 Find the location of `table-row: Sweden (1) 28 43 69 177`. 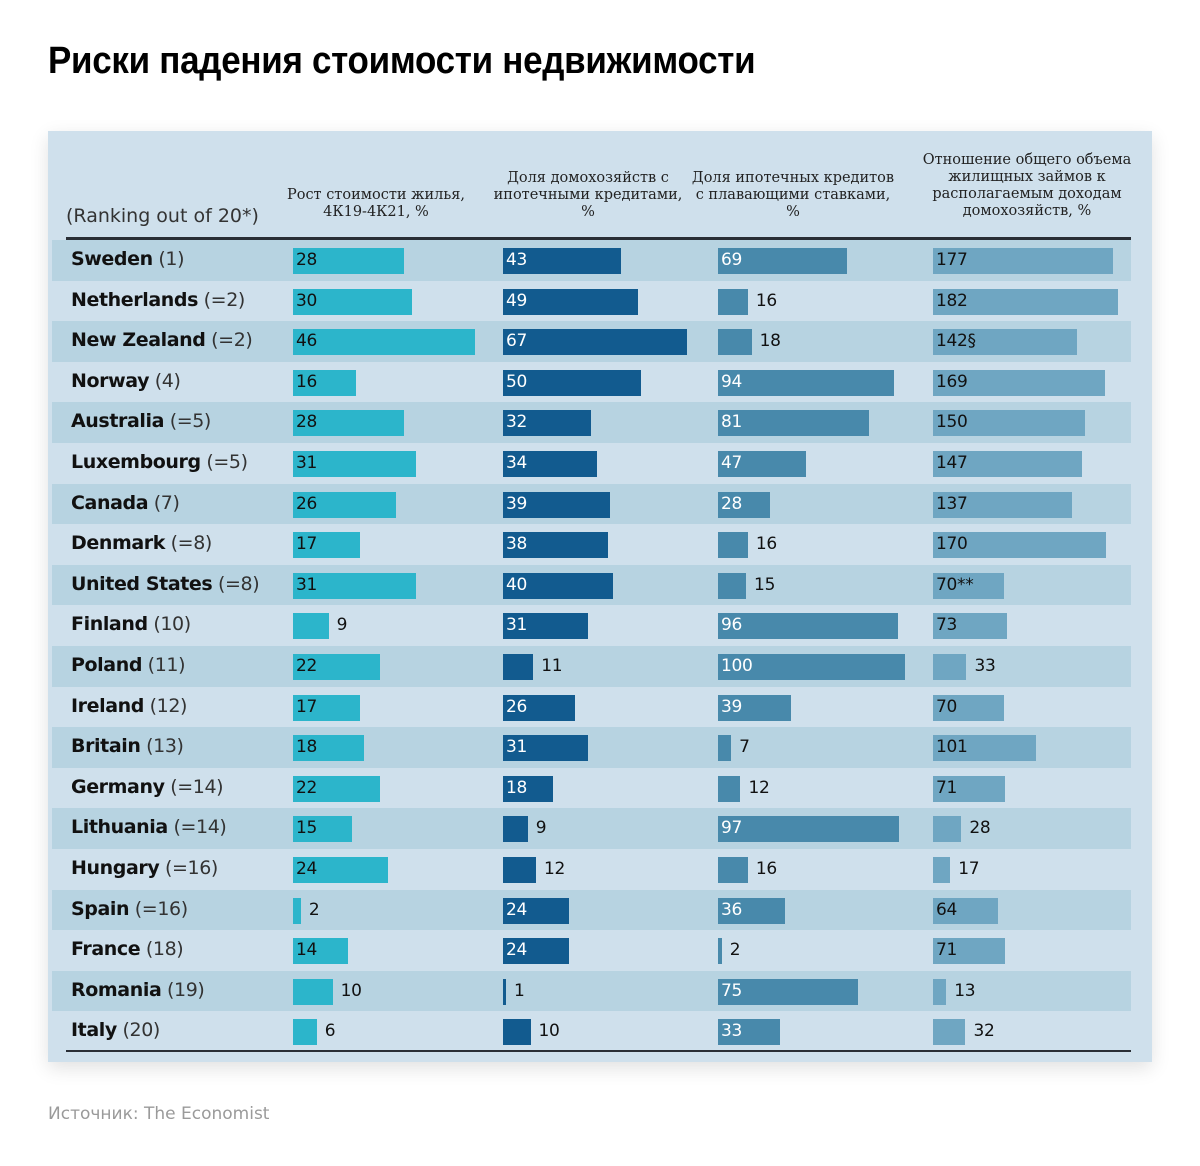

table-row: Sweden (1) 28 43 69 177 is located at coordinates (591, 260).